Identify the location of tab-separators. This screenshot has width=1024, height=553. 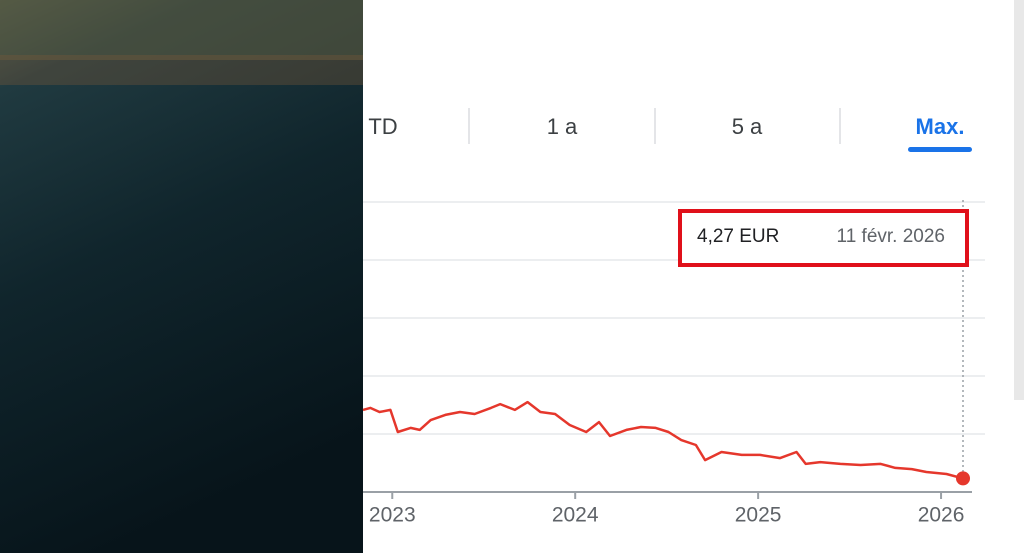
(654, 126).